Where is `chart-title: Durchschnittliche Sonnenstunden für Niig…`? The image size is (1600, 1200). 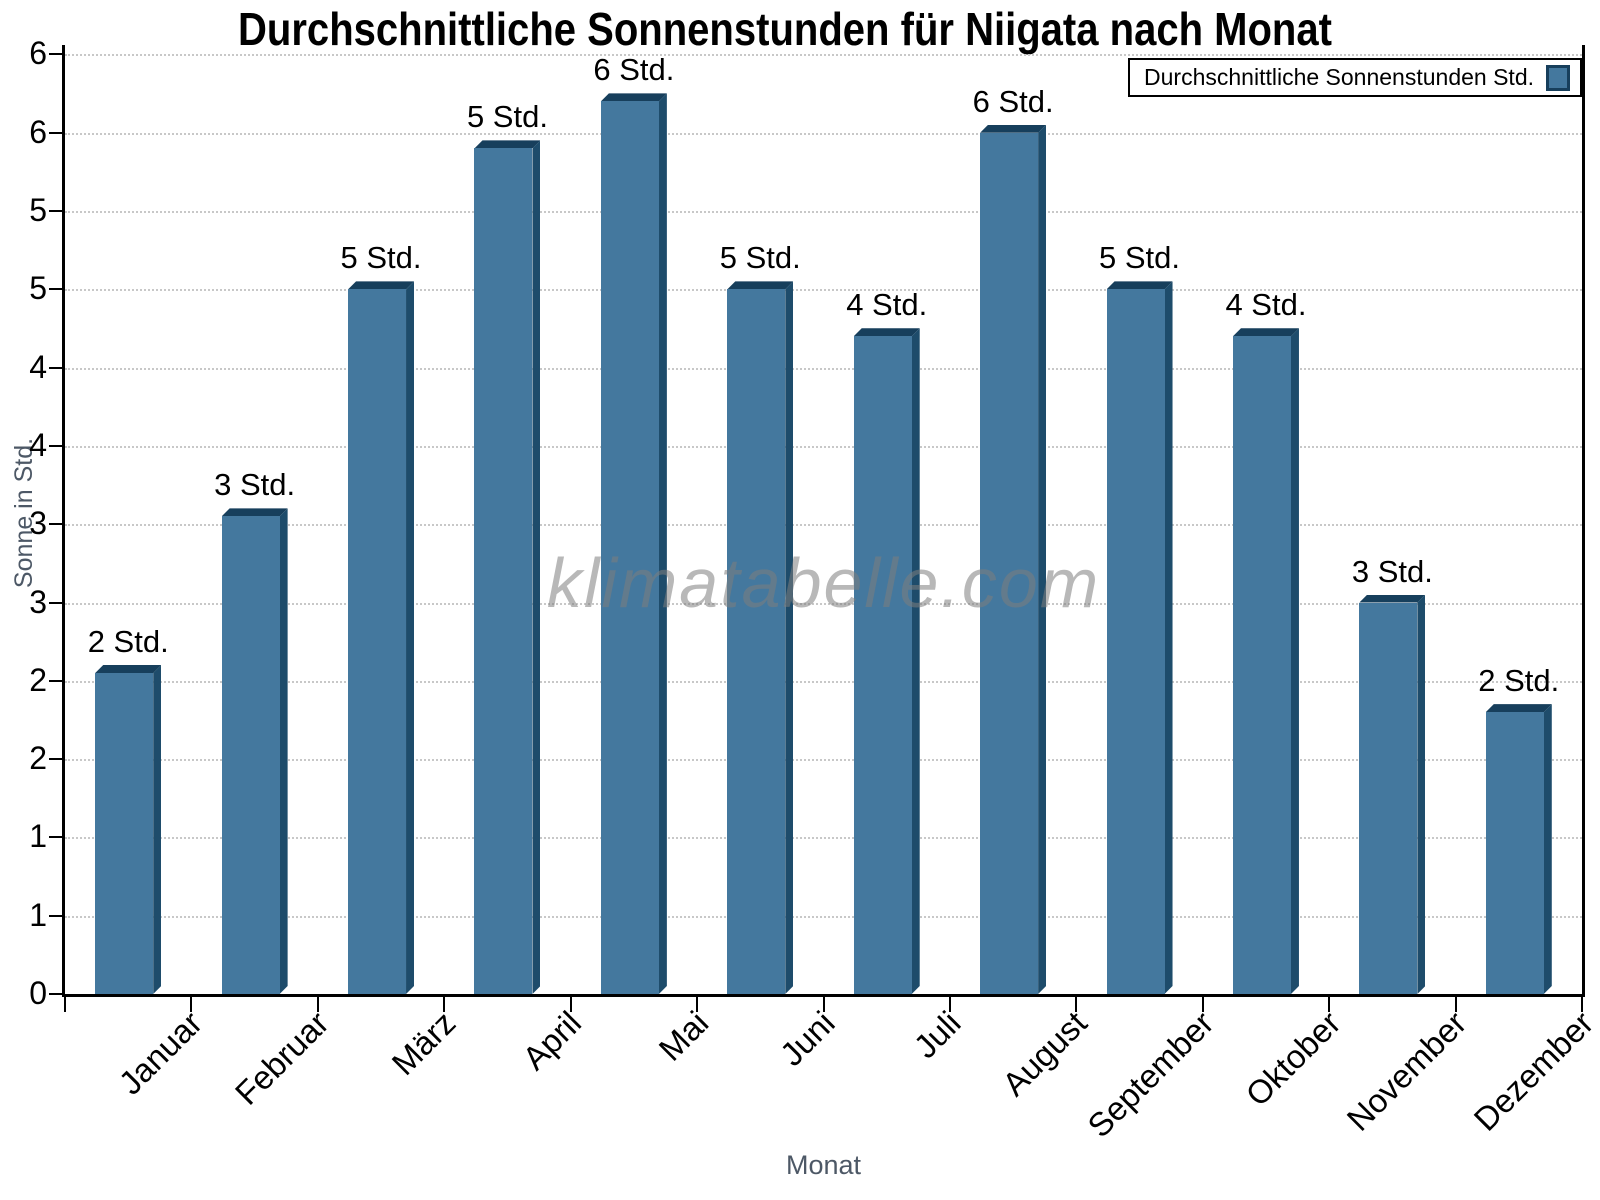
chart-title: Durchschnittliche Sonnenstunden für Niig… is located at coordinates (785, 29).